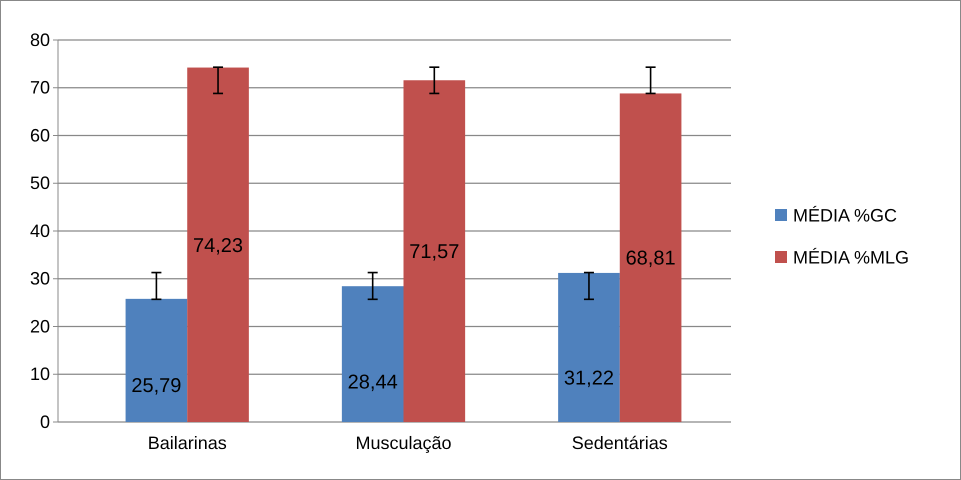 This screenshot has width=961, height=480. Describe the element at coordinates (40, 183) in the screenshot. I see `y-tick-label: 50` at that location.